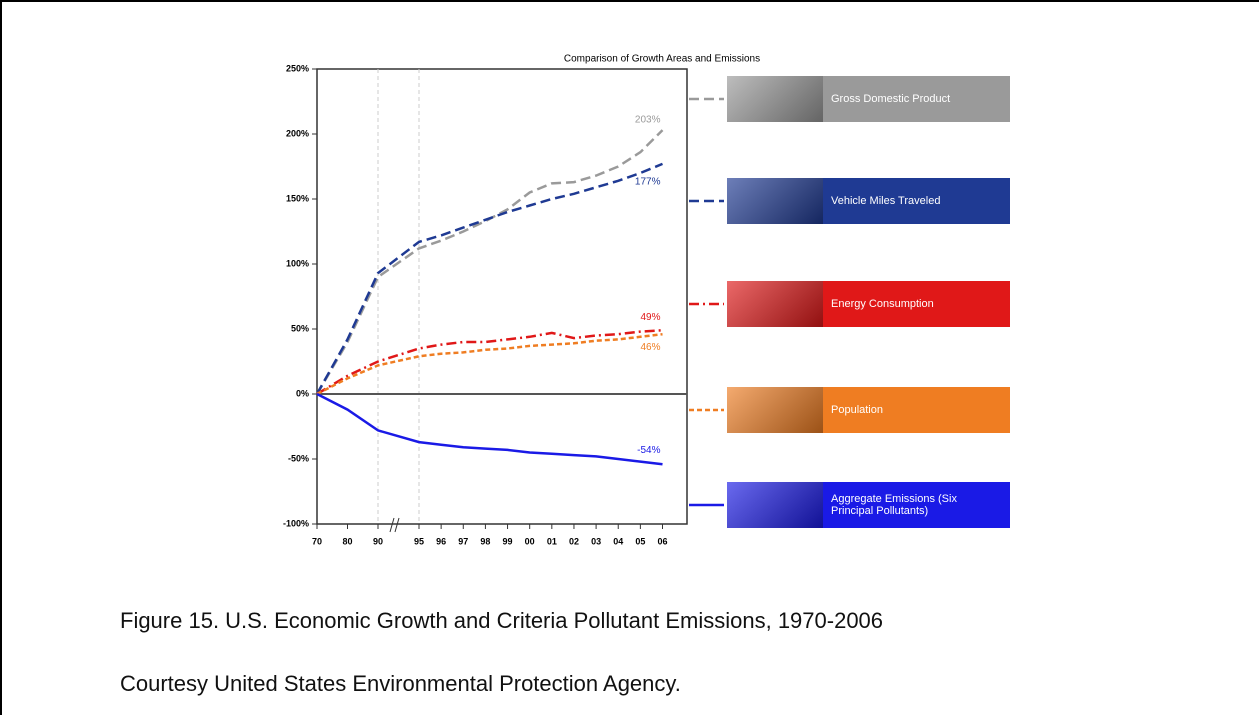 The image size is (1259, 715). Describe the element at coordinates (463, 541) in the screenshot. I see `x-tick-label: 97` at that location.